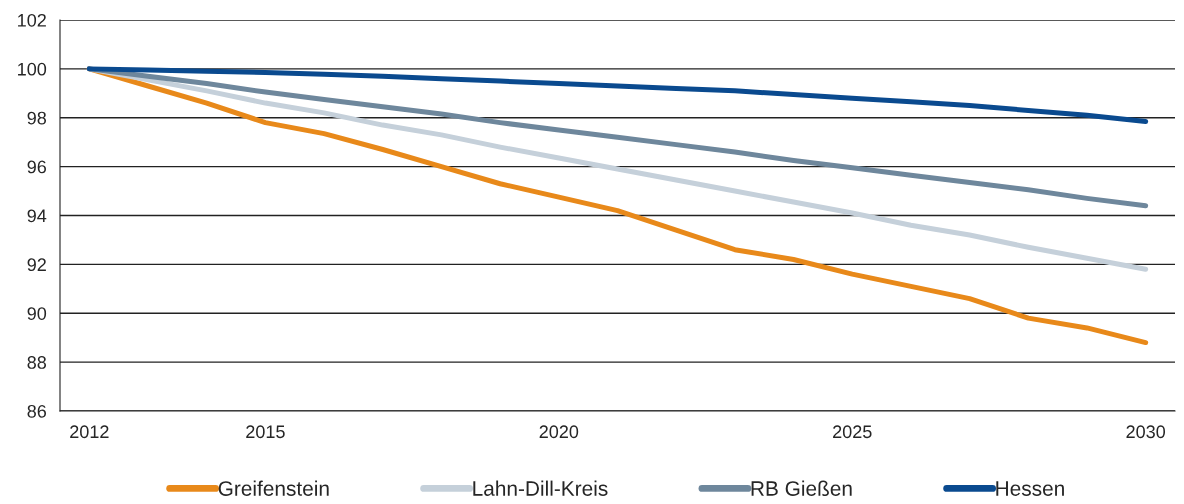  Describe the element at coordinates (273, 488) in the screenshot. I see `legend-label: Greifenstein` at that location.